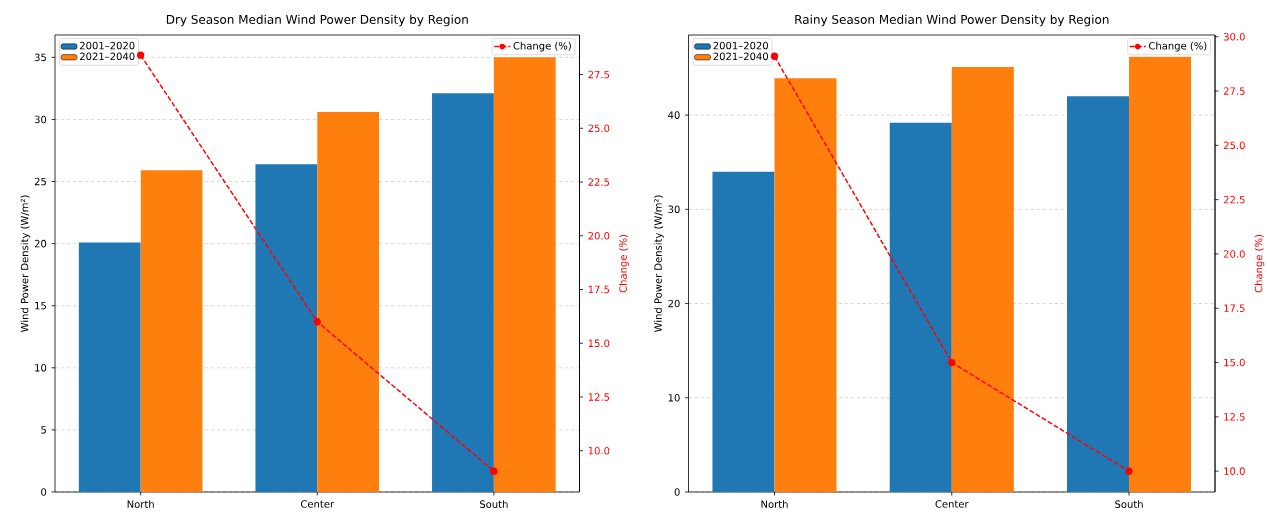  What do you see at coordinates (40, 181) in the screenshot?
I see `y-tick-label: 25` at bounding box center [40, 181].